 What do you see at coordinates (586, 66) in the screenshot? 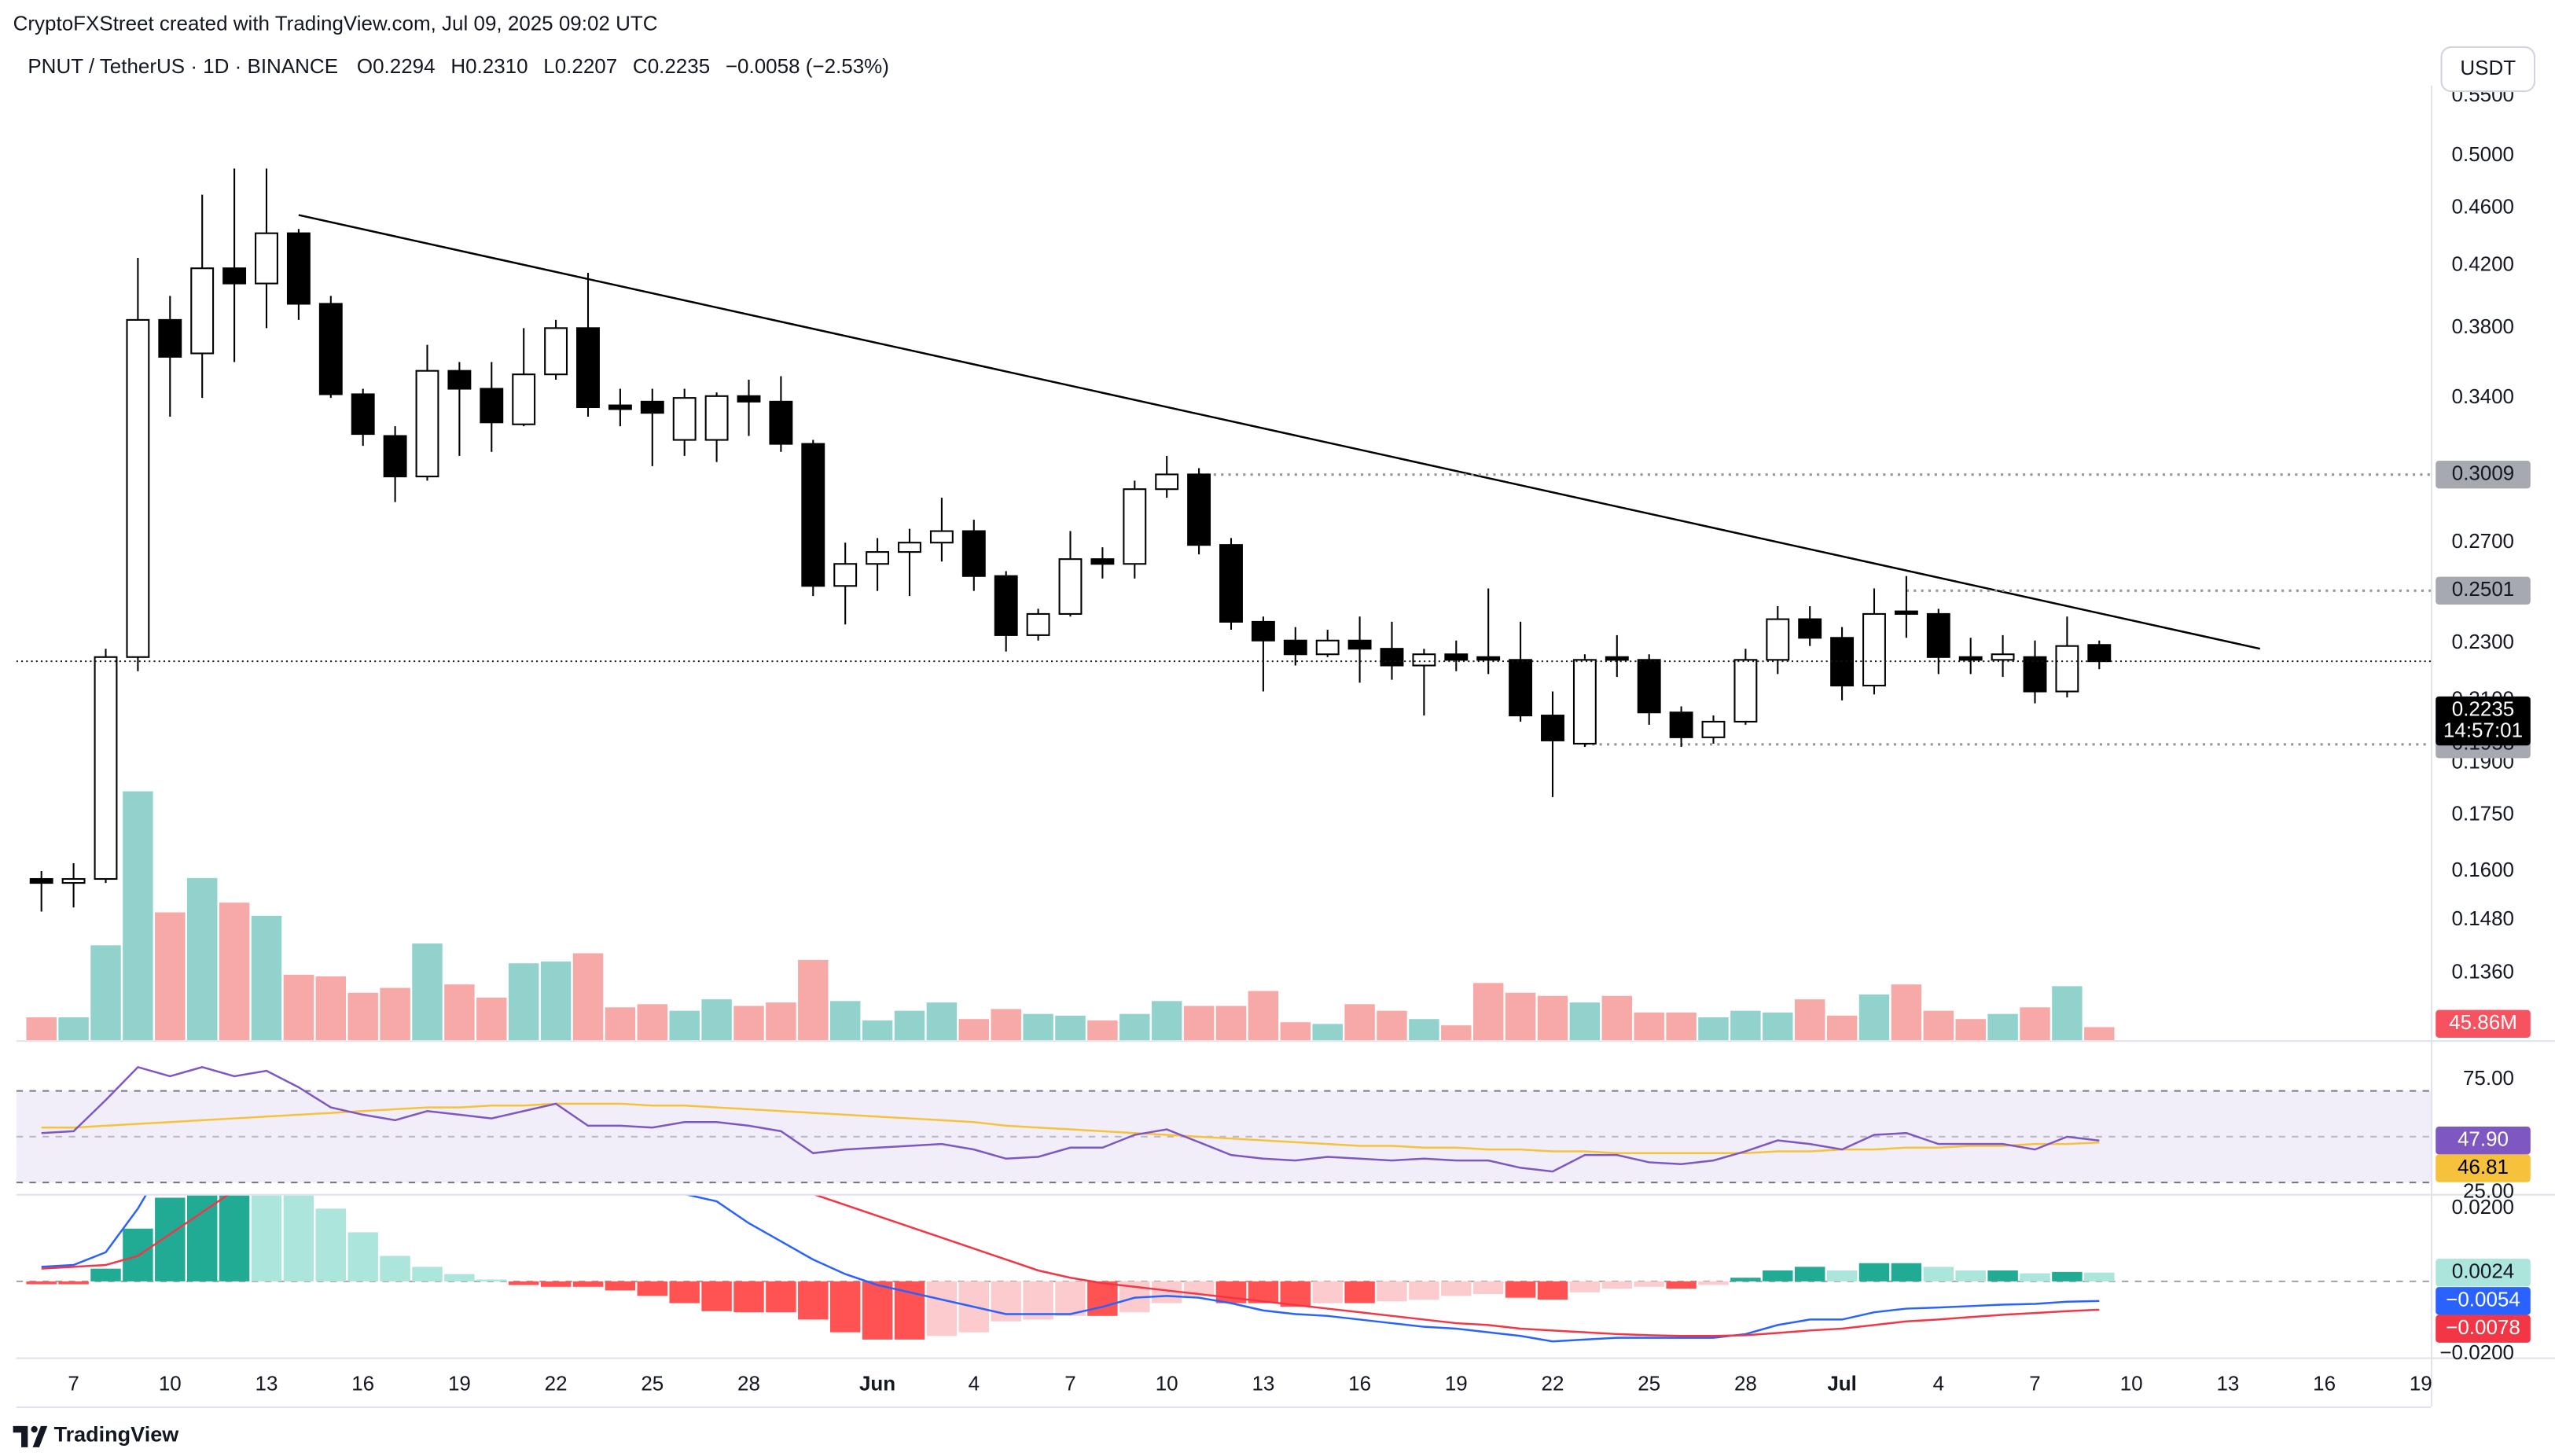
I see `ohlc-value: 0.2207` at bounding box center [586, 66].